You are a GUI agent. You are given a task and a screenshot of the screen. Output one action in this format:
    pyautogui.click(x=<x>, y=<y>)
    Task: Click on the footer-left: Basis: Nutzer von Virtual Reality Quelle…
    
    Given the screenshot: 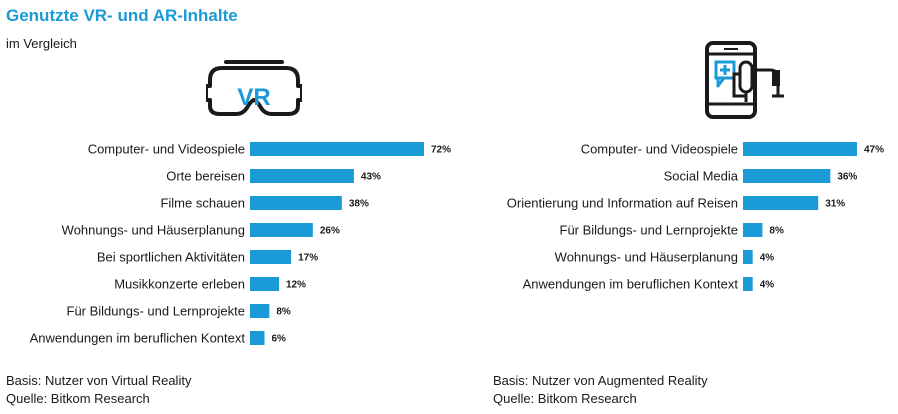 What is the action you would take?
    pyautogui.click(x=98, y=390)
    